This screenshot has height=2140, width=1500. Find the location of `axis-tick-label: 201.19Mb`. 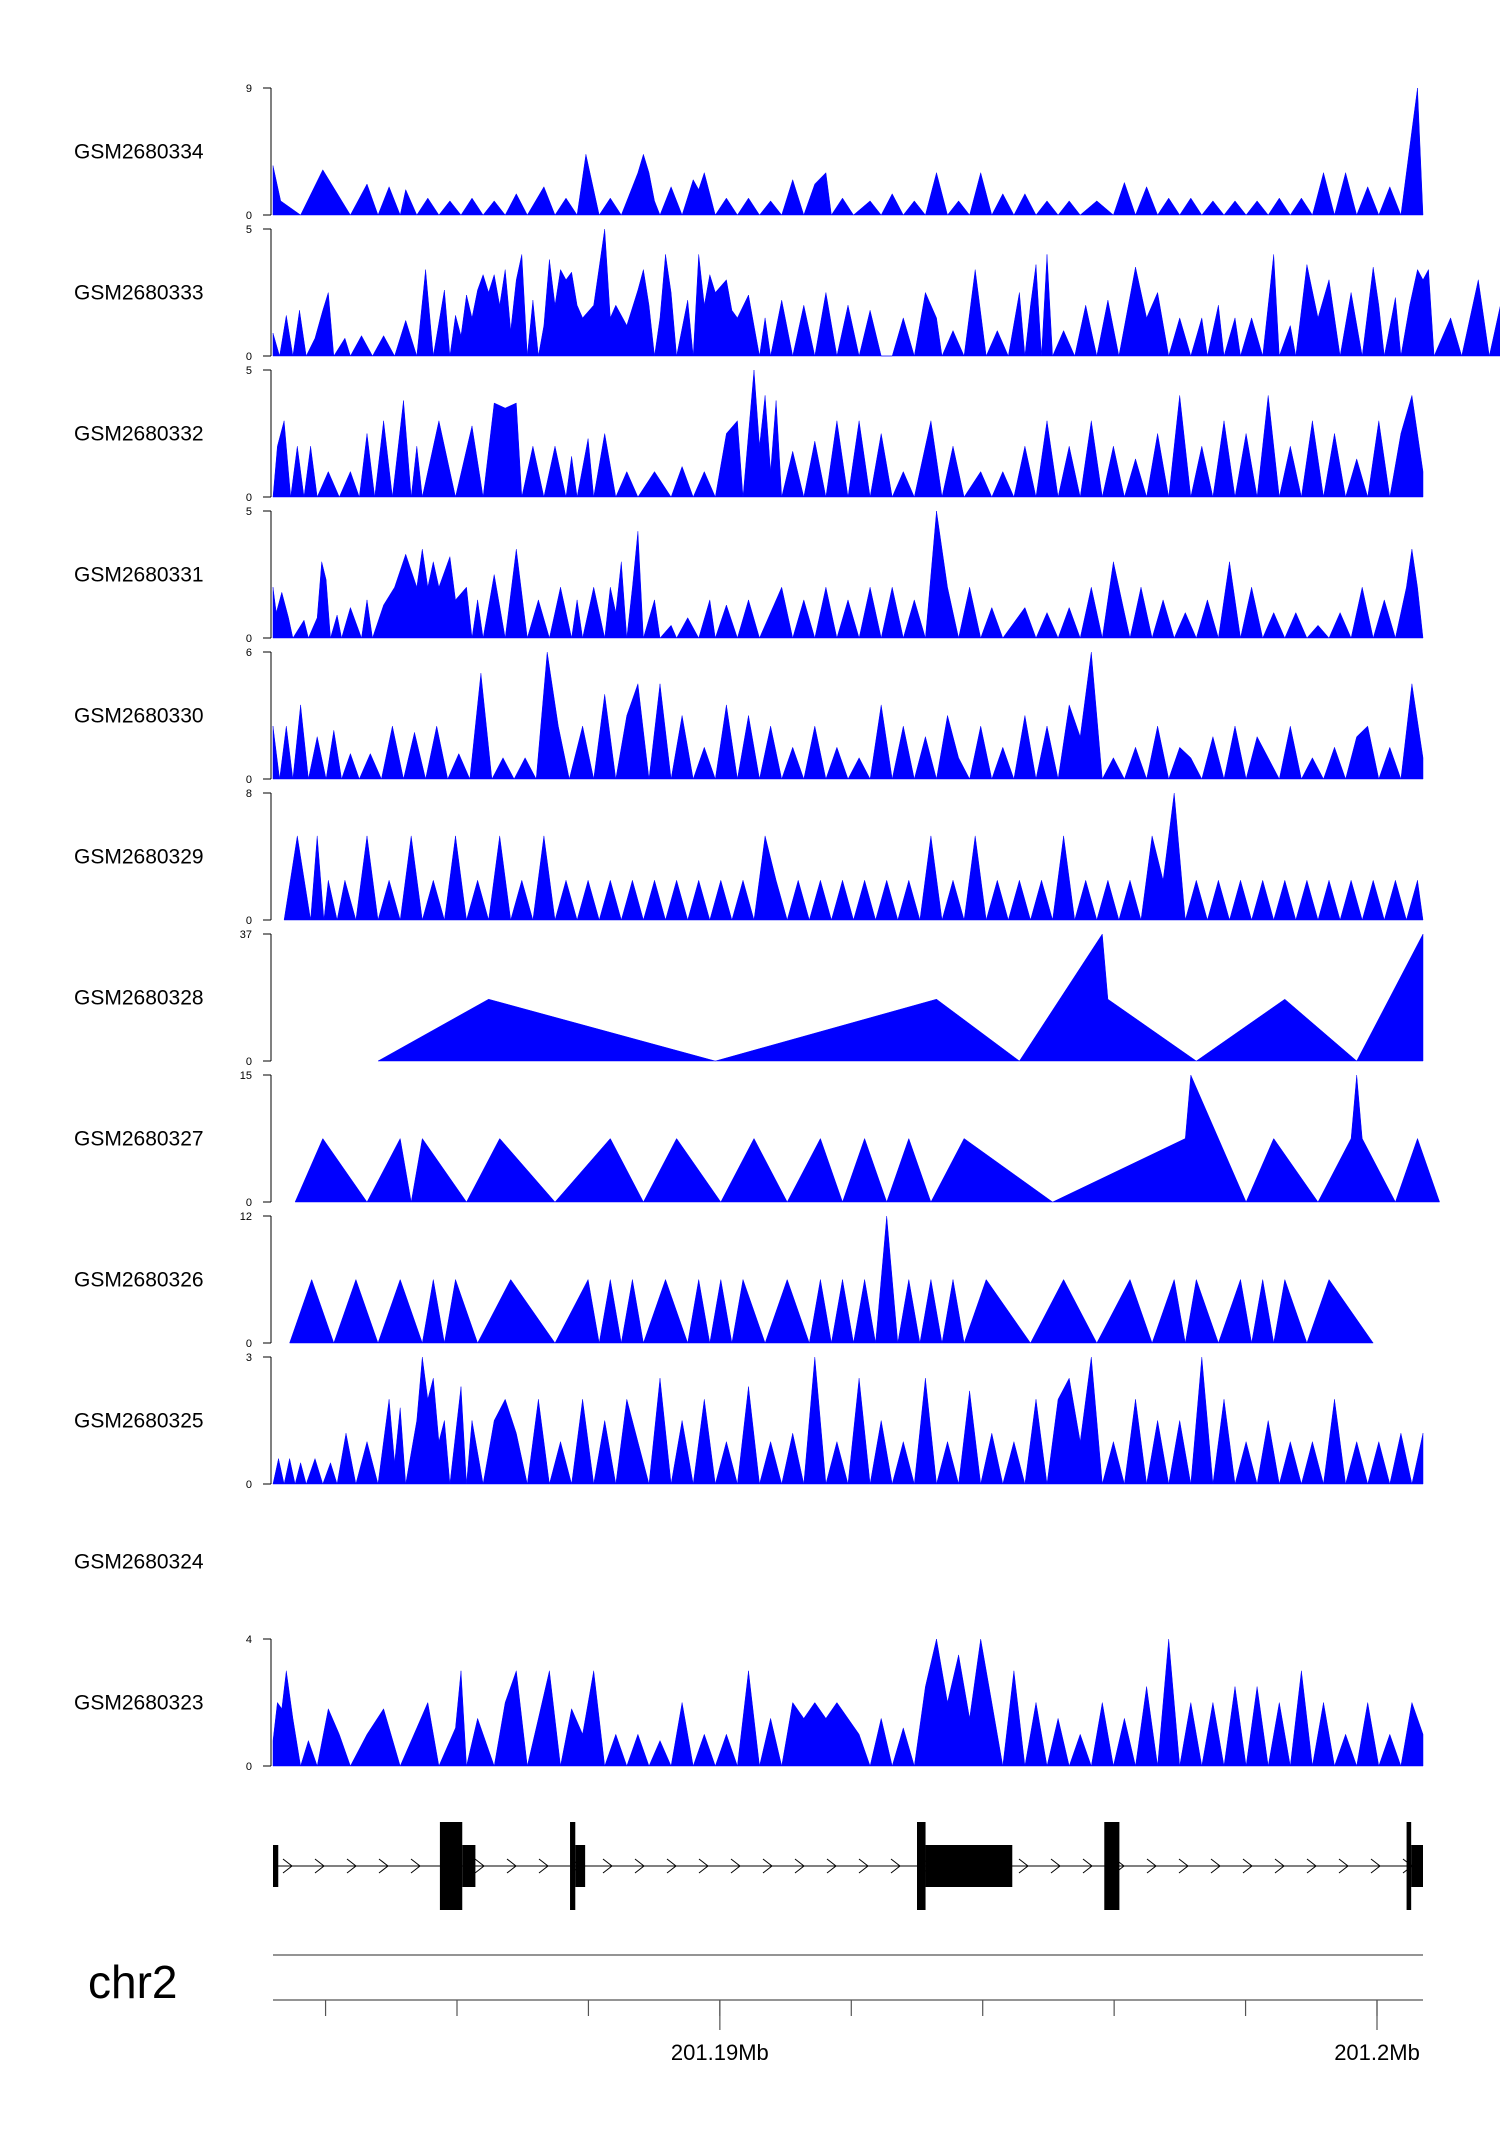

axis-tick-label: 201.19Mb is located at coordinates (720, 2052).